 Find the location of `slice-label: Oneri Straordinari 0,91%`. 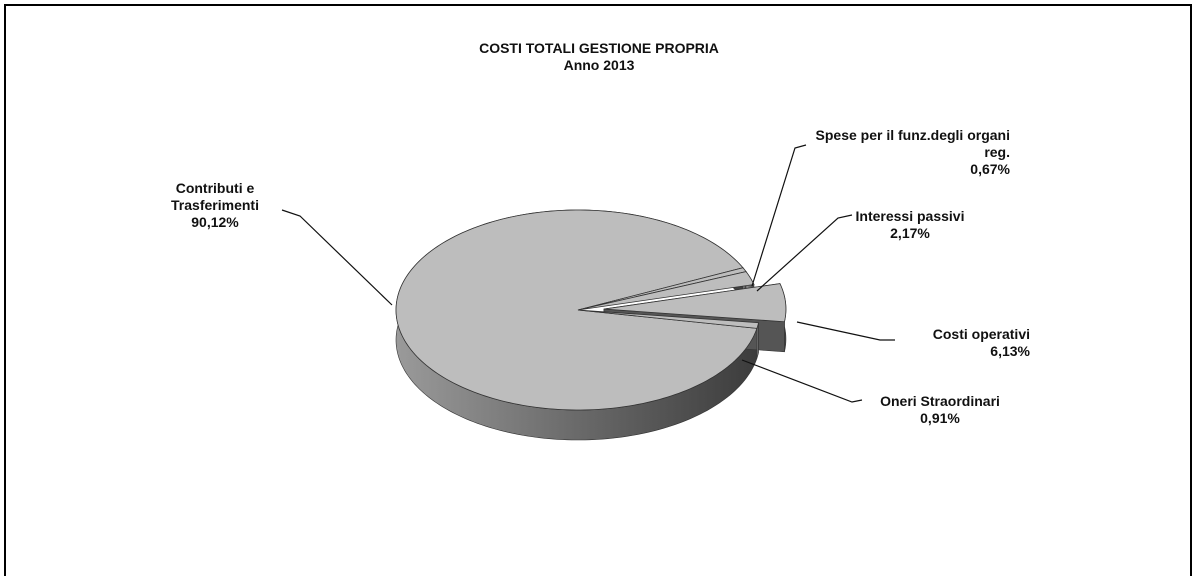

slice-label: Oneri Straordinari 0,91% is located at coordinates (940, 410).